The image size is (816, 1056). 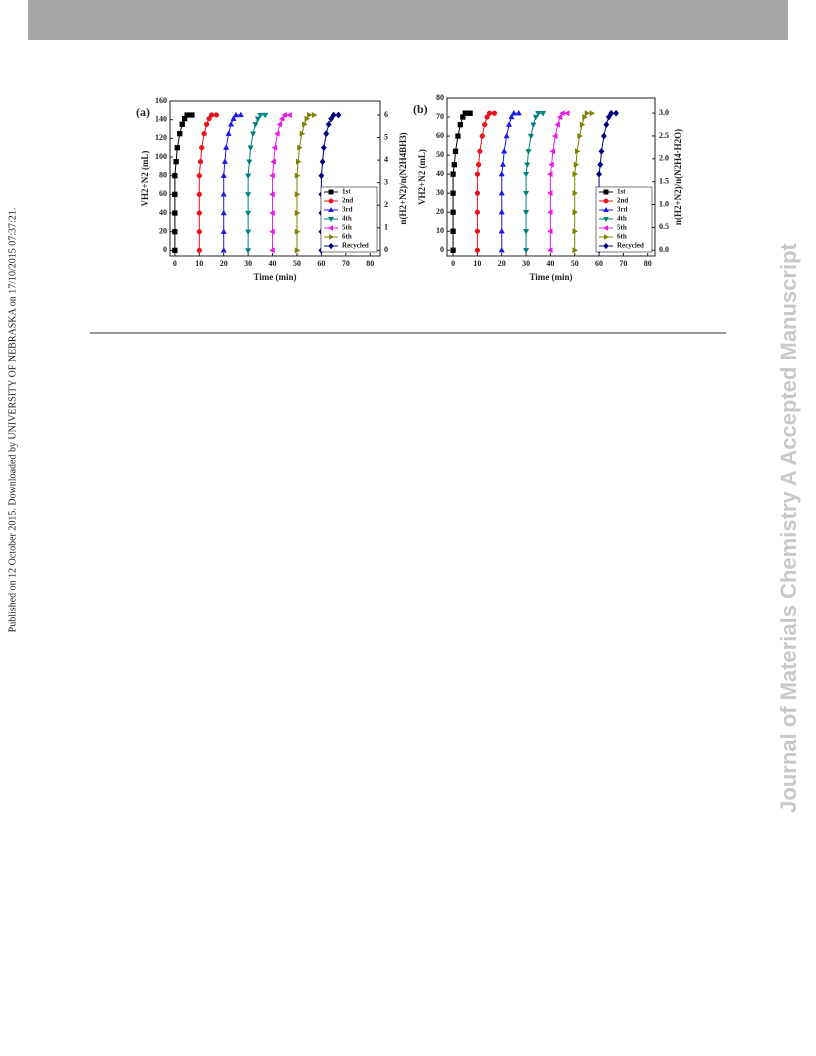 I want to click on x-tick-label: 70, so click(x=623, y=263).